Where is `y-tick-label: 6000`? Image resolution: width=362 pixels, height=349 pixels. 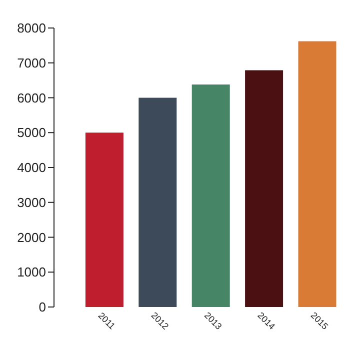 y-tick-label: 6000 is located at coordinates (31, 98).